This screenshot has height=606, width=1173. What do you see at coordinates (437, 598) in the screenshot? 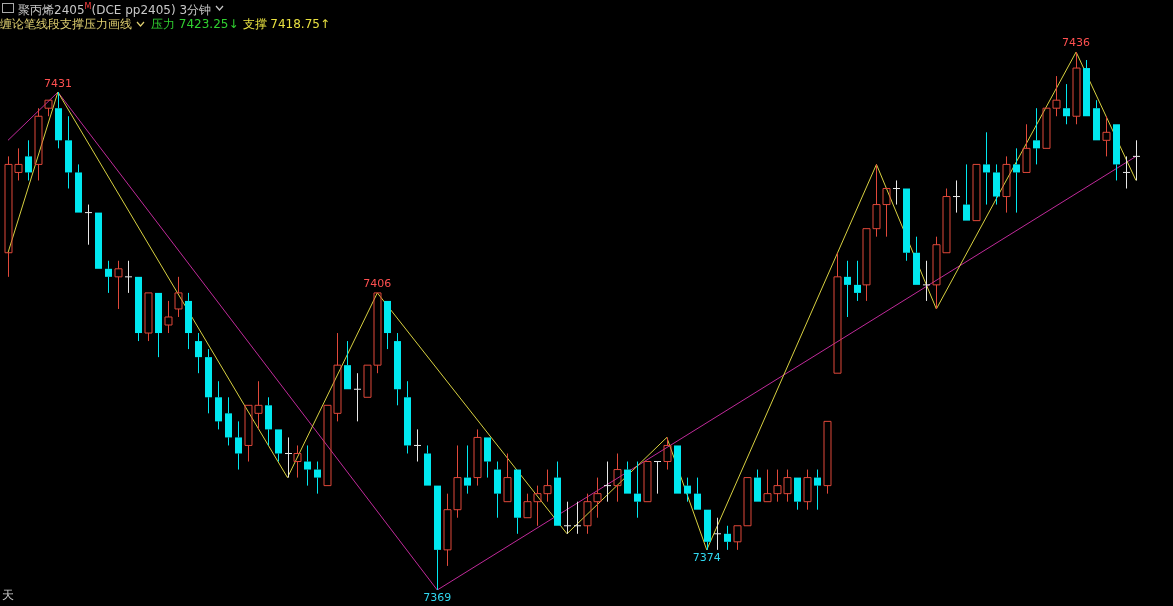
I see `annotation: 7369` at bounding box center [437, 598].